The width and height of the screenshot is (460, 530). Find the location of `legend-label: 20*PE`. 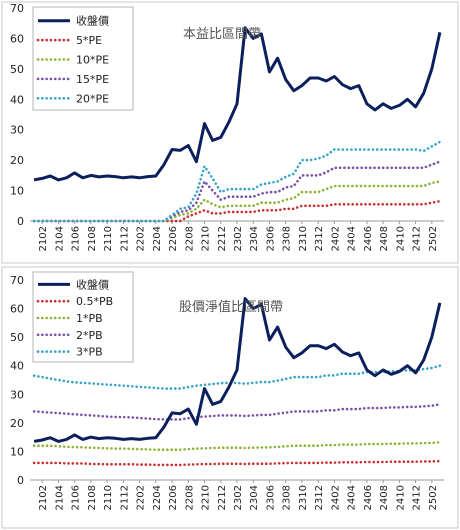

legend-label: 20*PE is located at coordinates (92, 98).